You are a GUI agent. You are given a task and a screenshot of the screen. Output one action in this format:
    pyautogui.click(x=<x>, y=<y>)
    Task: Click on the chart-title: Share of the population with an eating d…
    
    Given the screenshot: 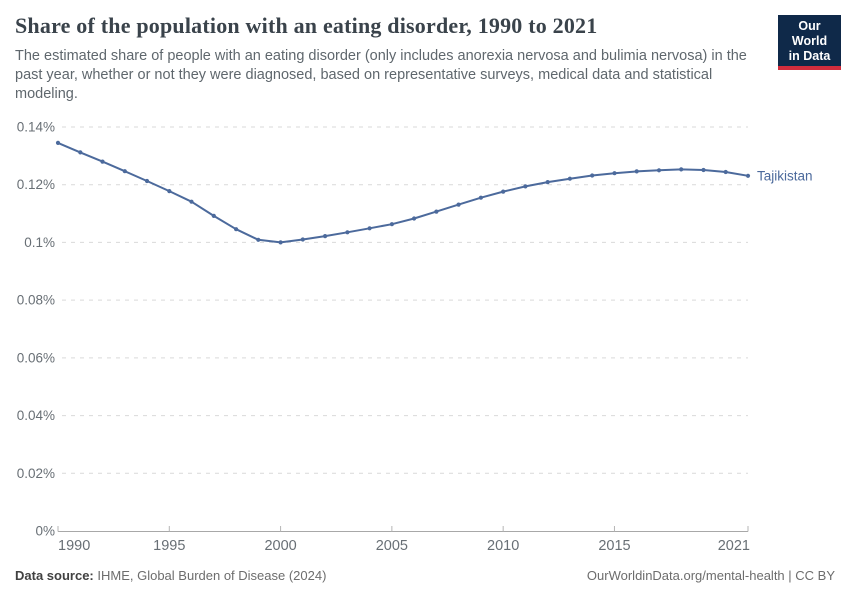 What is the action you would take?
    pyautogui.click(x=306, y=25)
    